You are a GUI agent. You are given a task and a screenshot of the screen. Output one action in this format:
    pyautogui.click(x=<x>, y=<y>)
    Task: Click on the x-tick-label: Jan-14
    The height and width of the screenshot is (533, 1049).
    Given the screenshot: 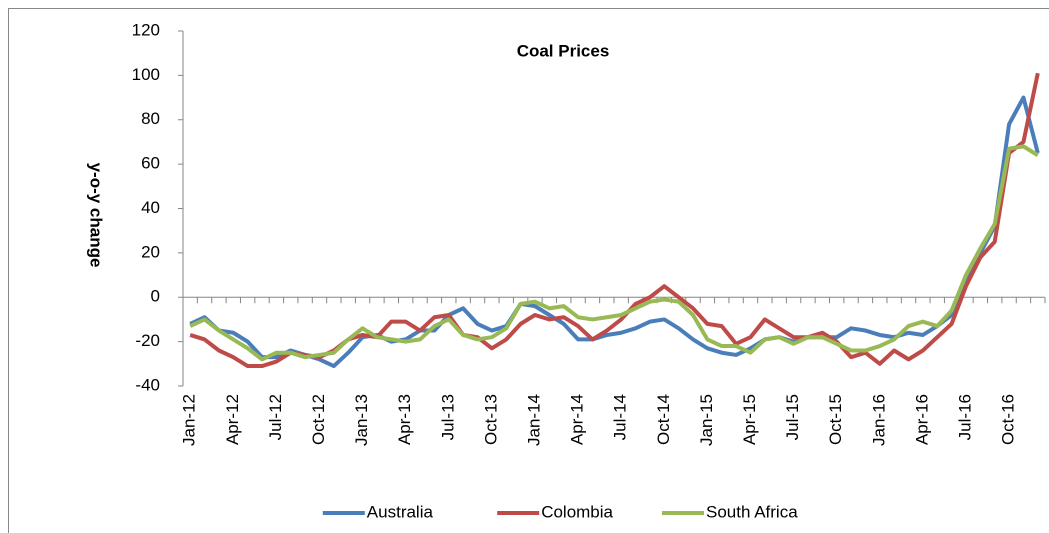 What is the action you would take?
    pyautogui.click(x=533, y=420)
    